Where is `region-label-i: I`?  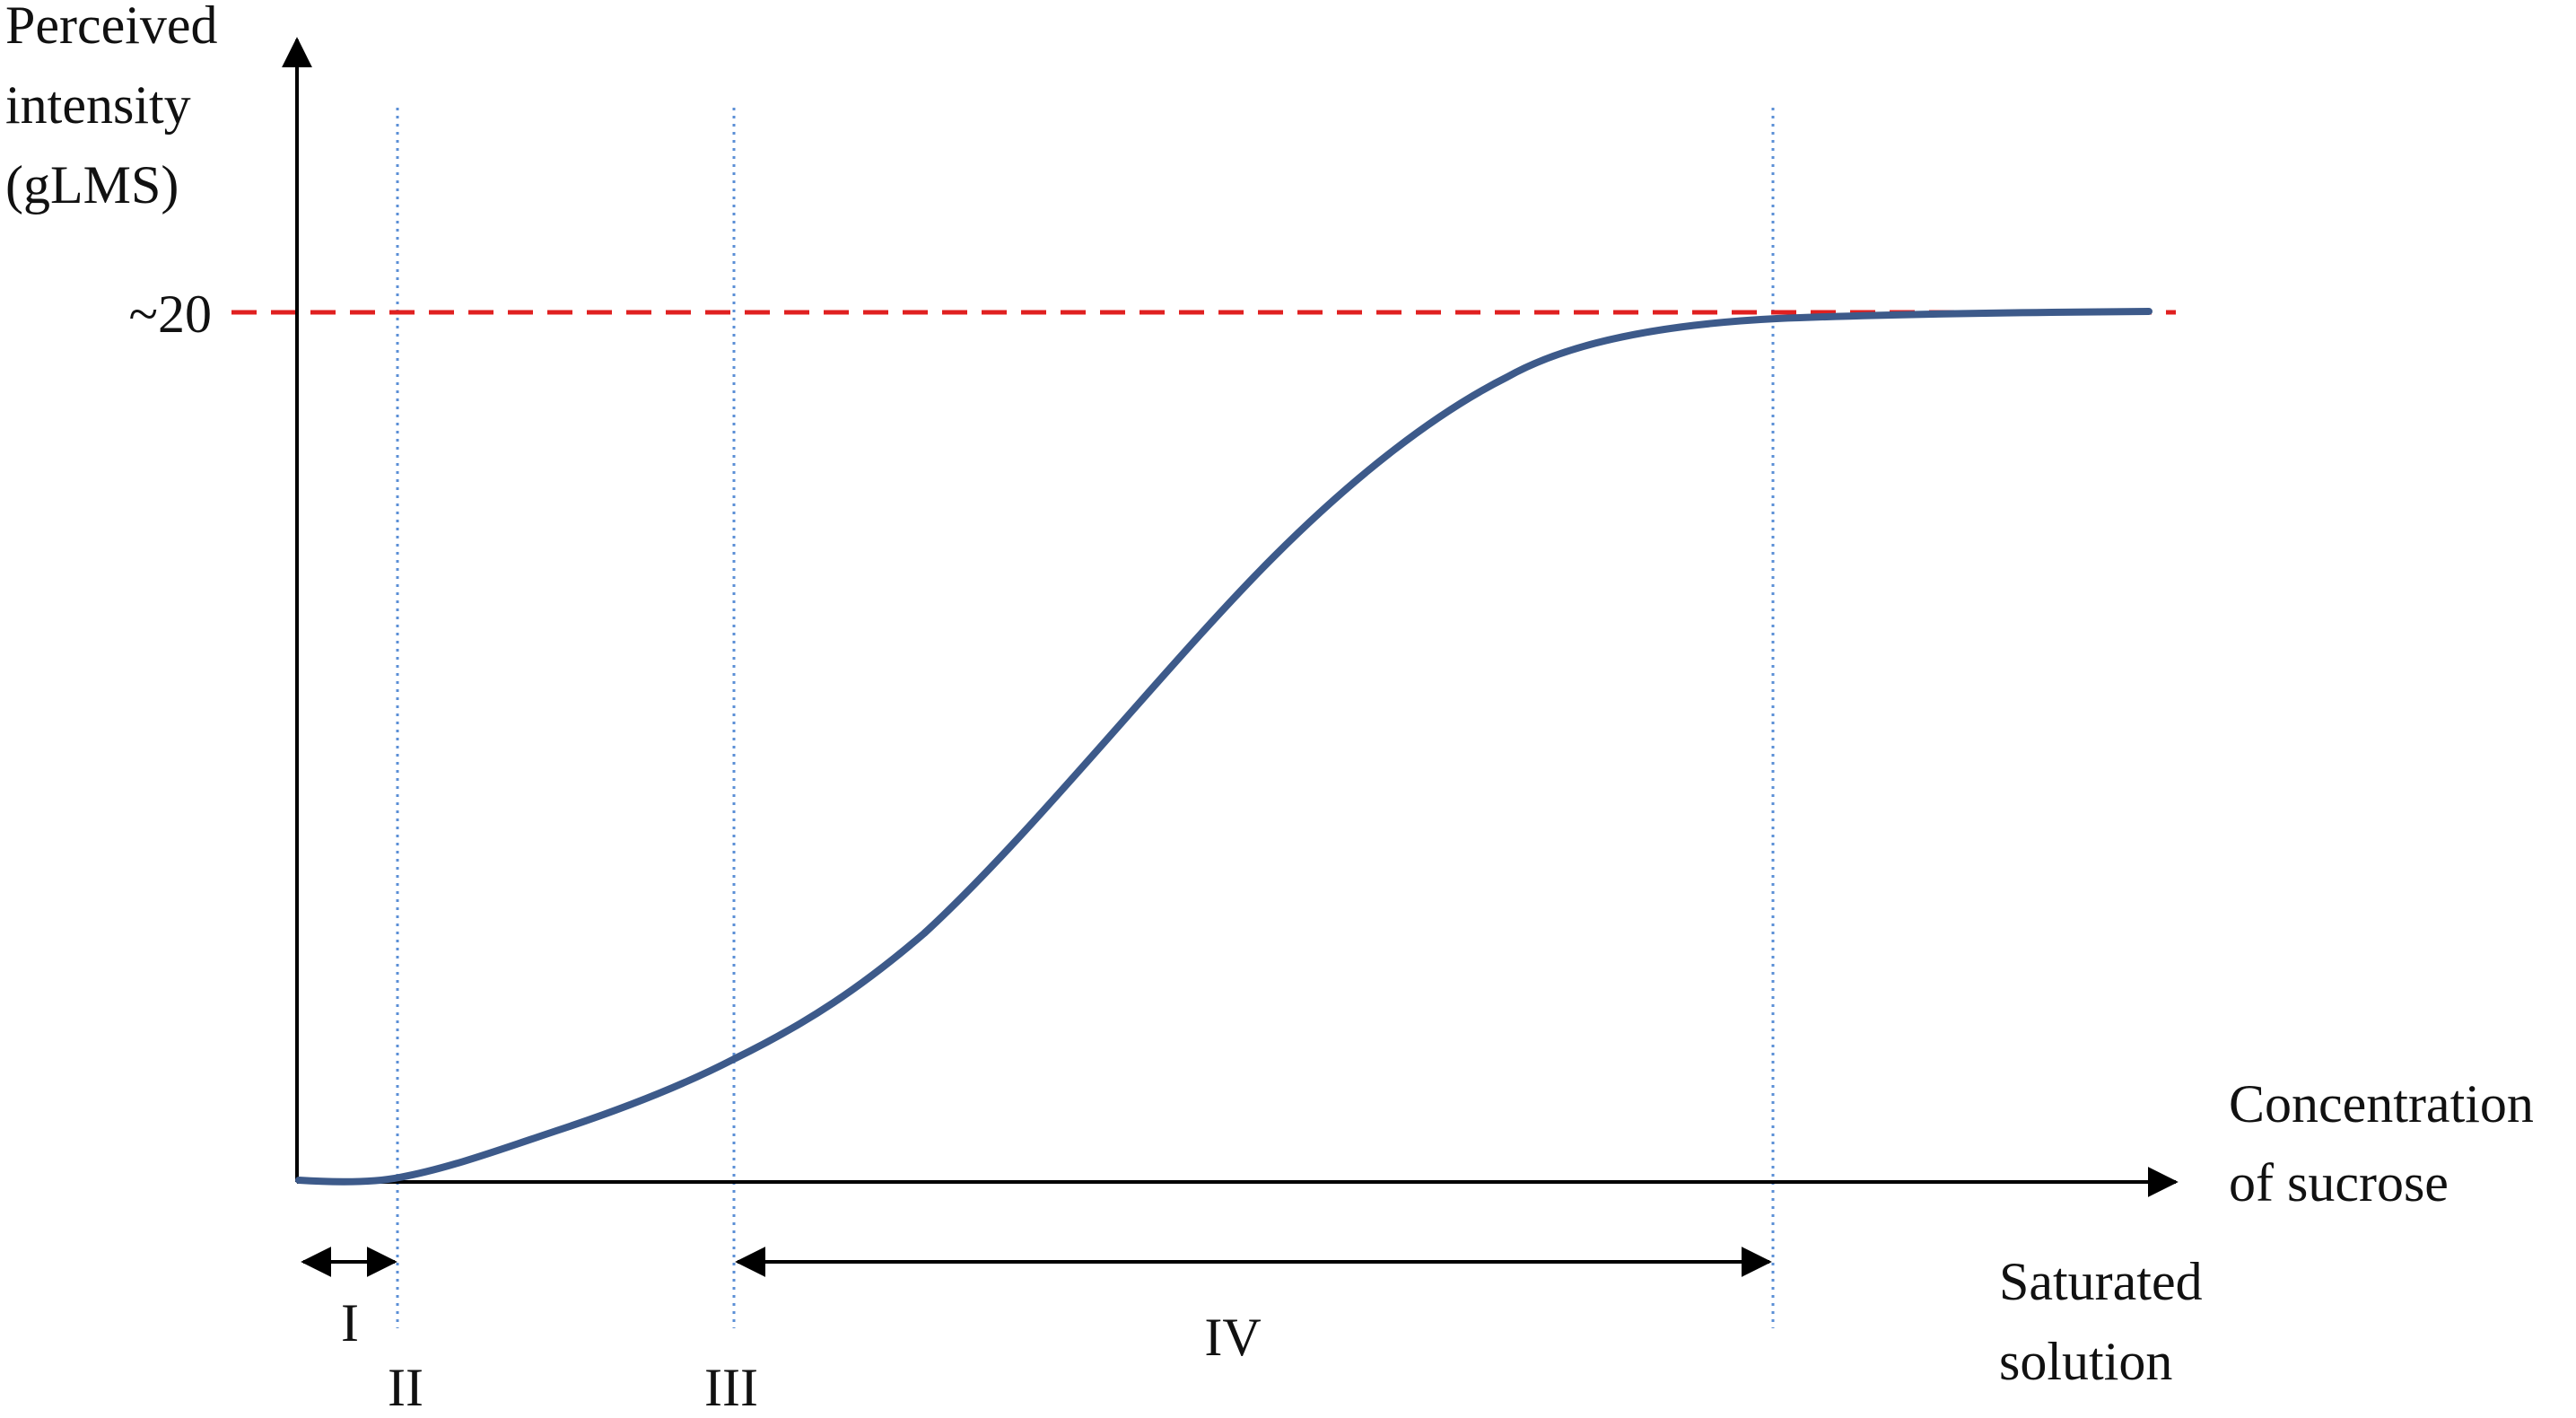 region-label-i: I is located at coordinates (350, 1322).